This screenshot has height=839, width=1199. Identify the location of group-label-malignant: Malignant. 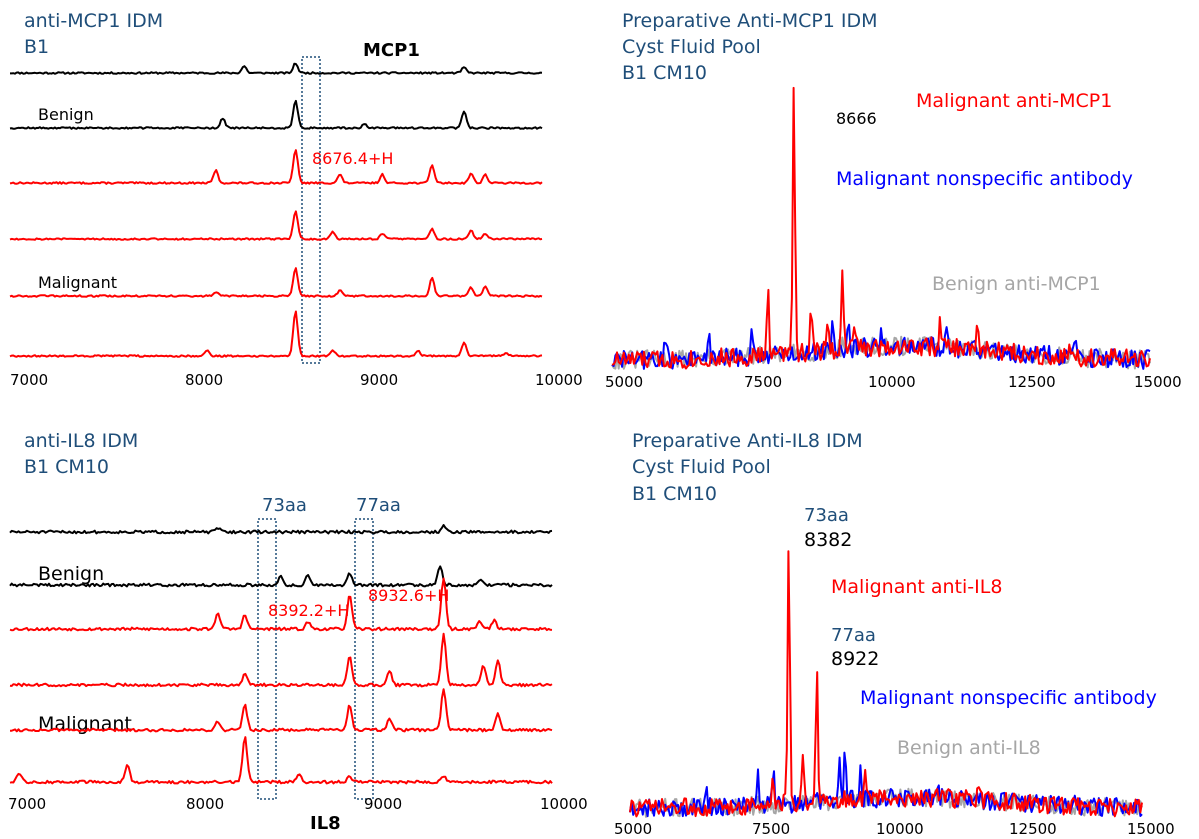
(77, 282).